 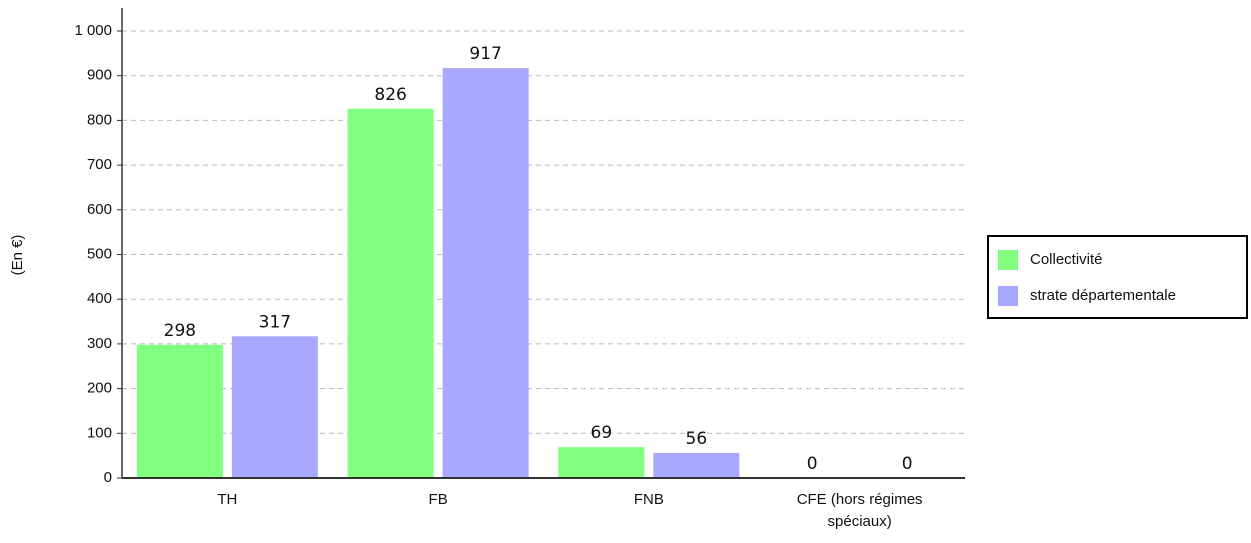 I want to click on value-label: 69, so click(x=602, y=433).